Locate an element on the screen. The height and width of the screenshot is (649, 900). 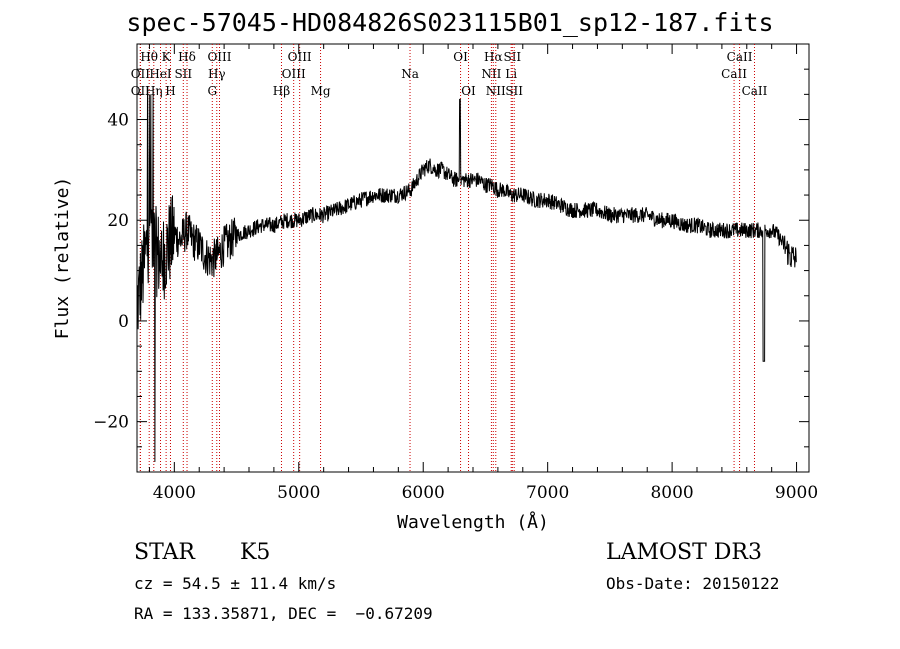
x-tick-label: 6000 is located at coordinates (423, 493).